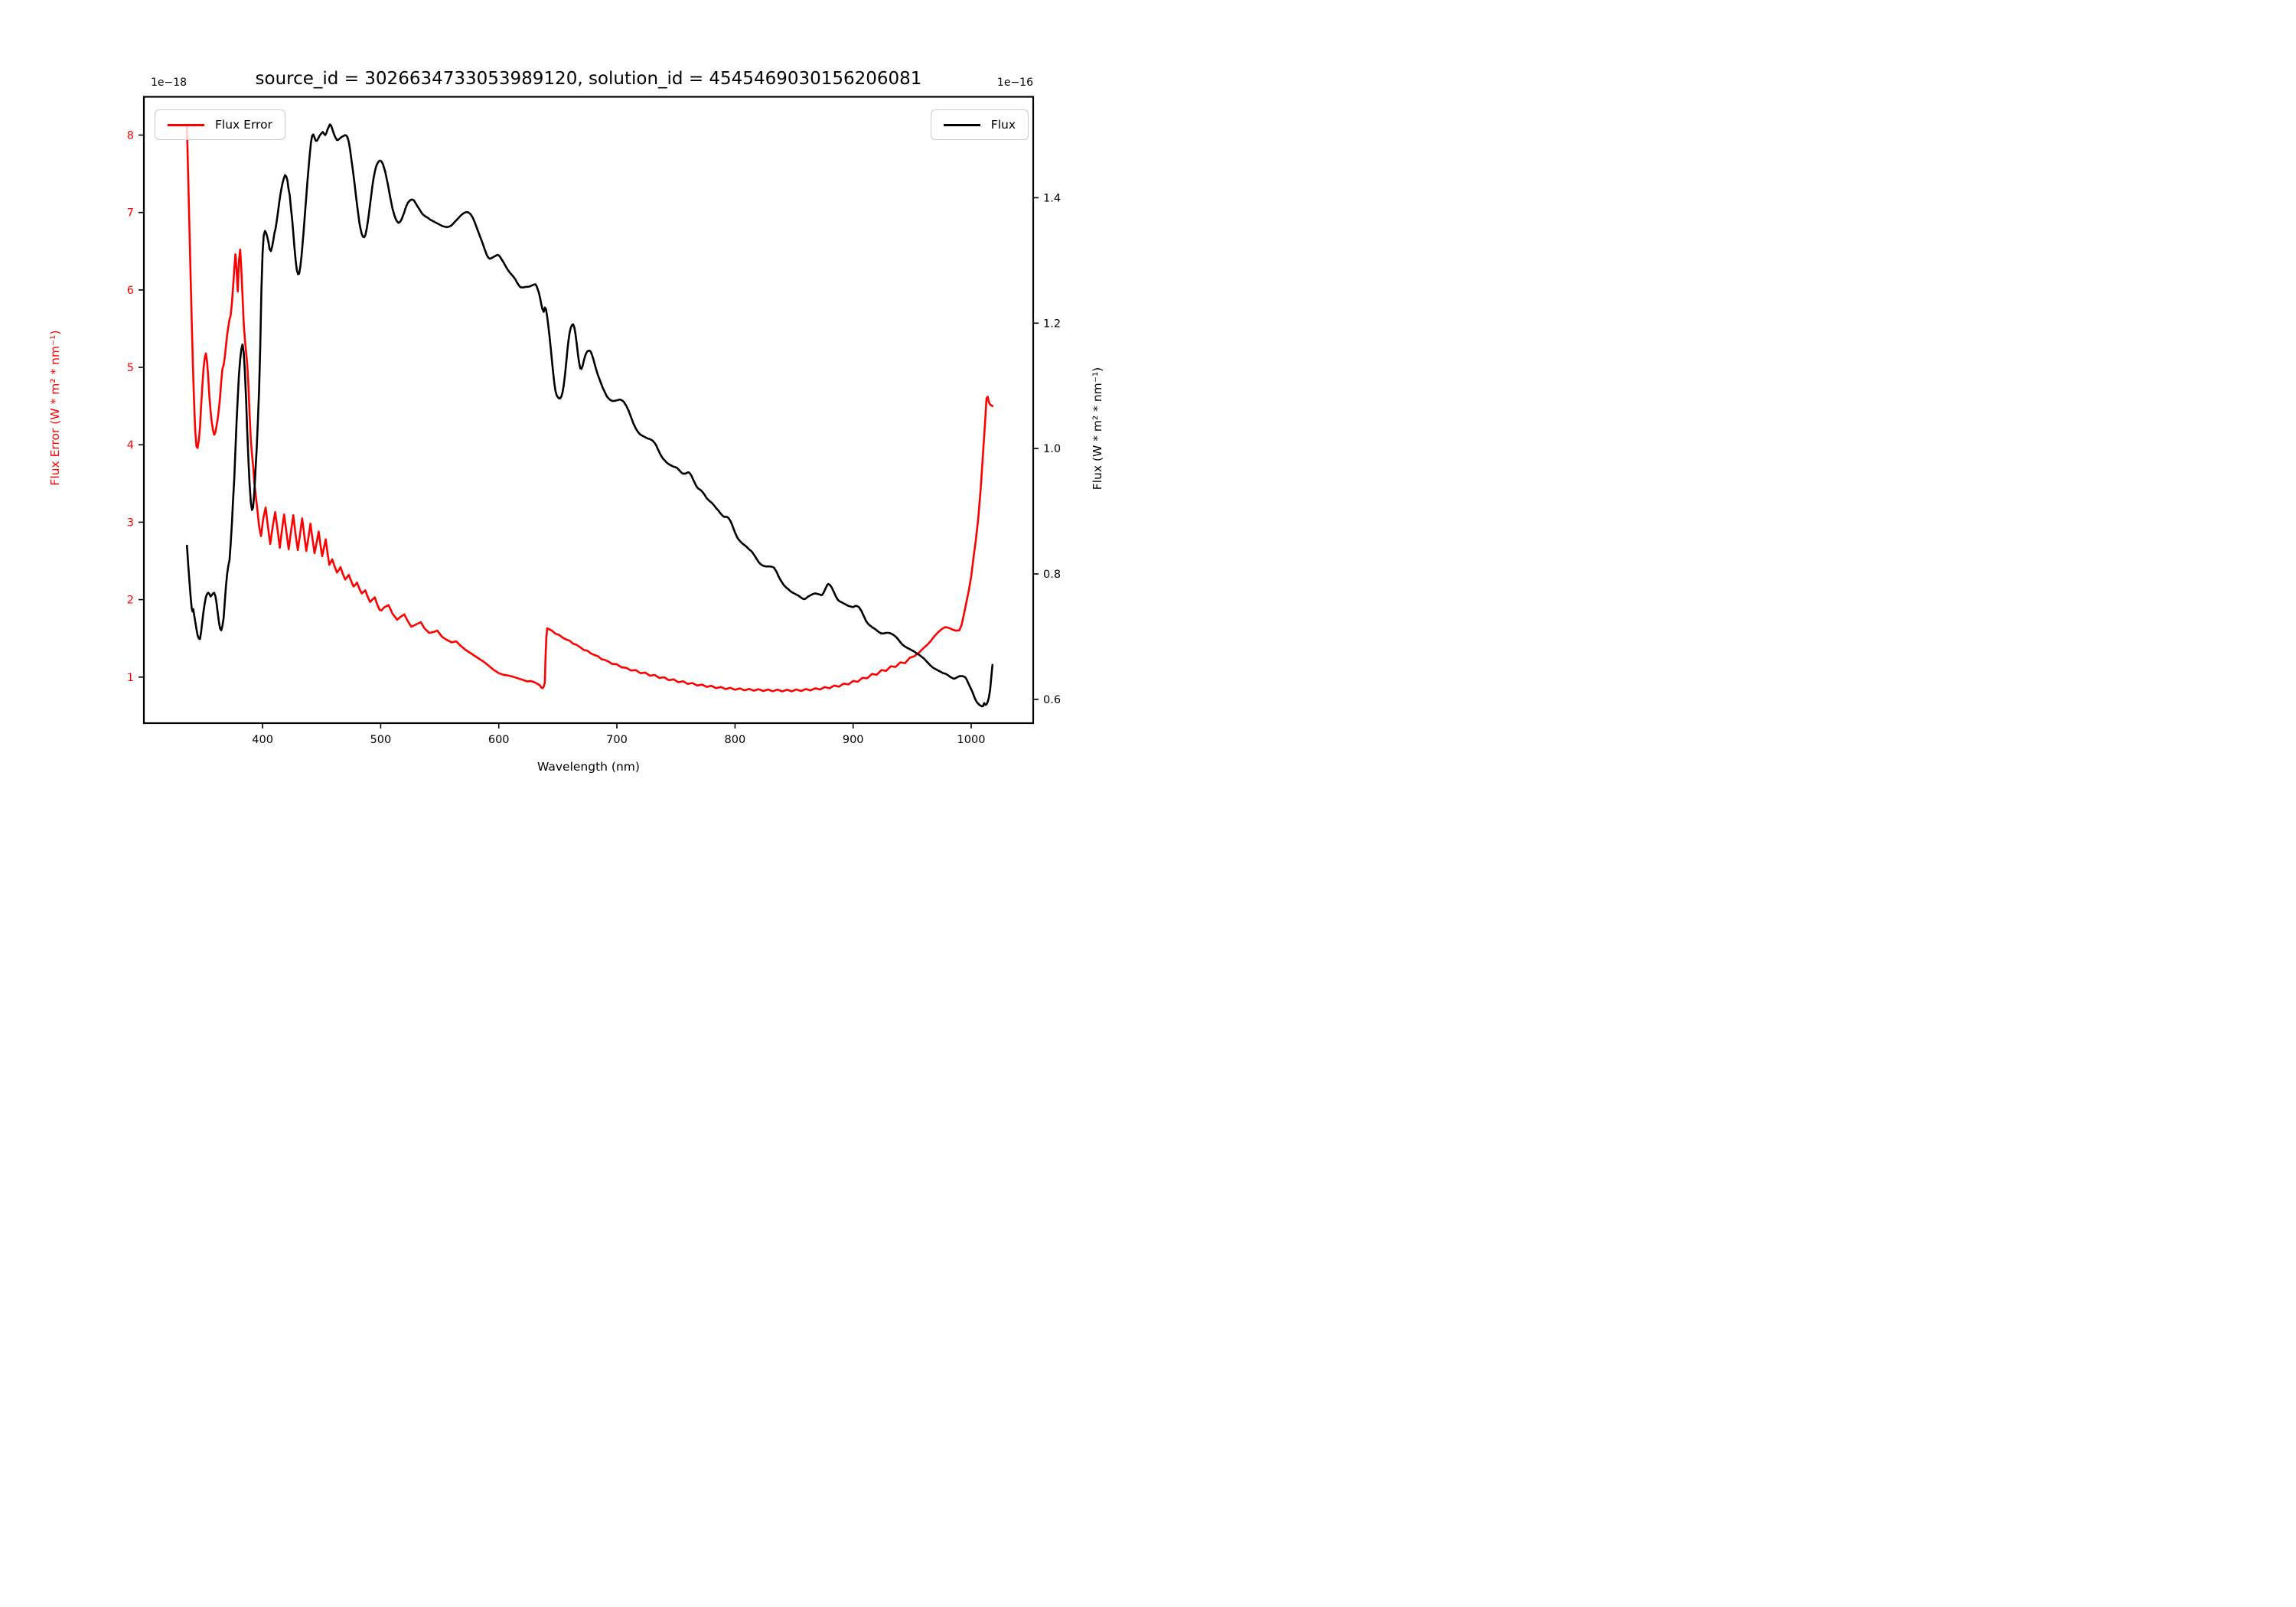  I want to click on left-y-tick-label: 3, so click(130, 523).